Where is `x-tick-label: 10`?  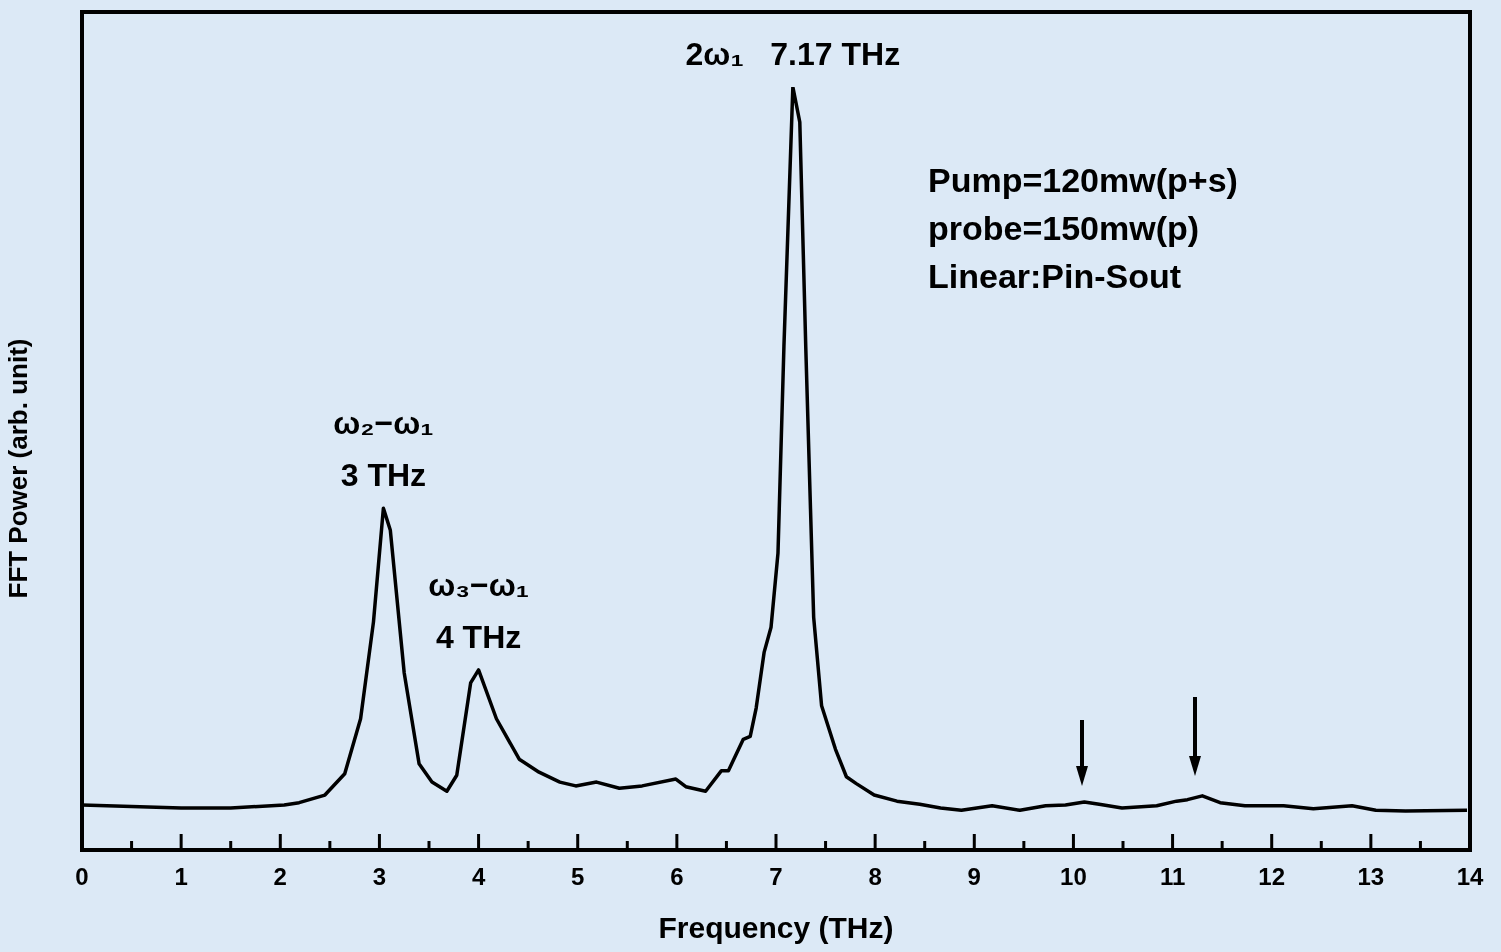 x-tick-label: 10 is located at coordinates (1073, 877).